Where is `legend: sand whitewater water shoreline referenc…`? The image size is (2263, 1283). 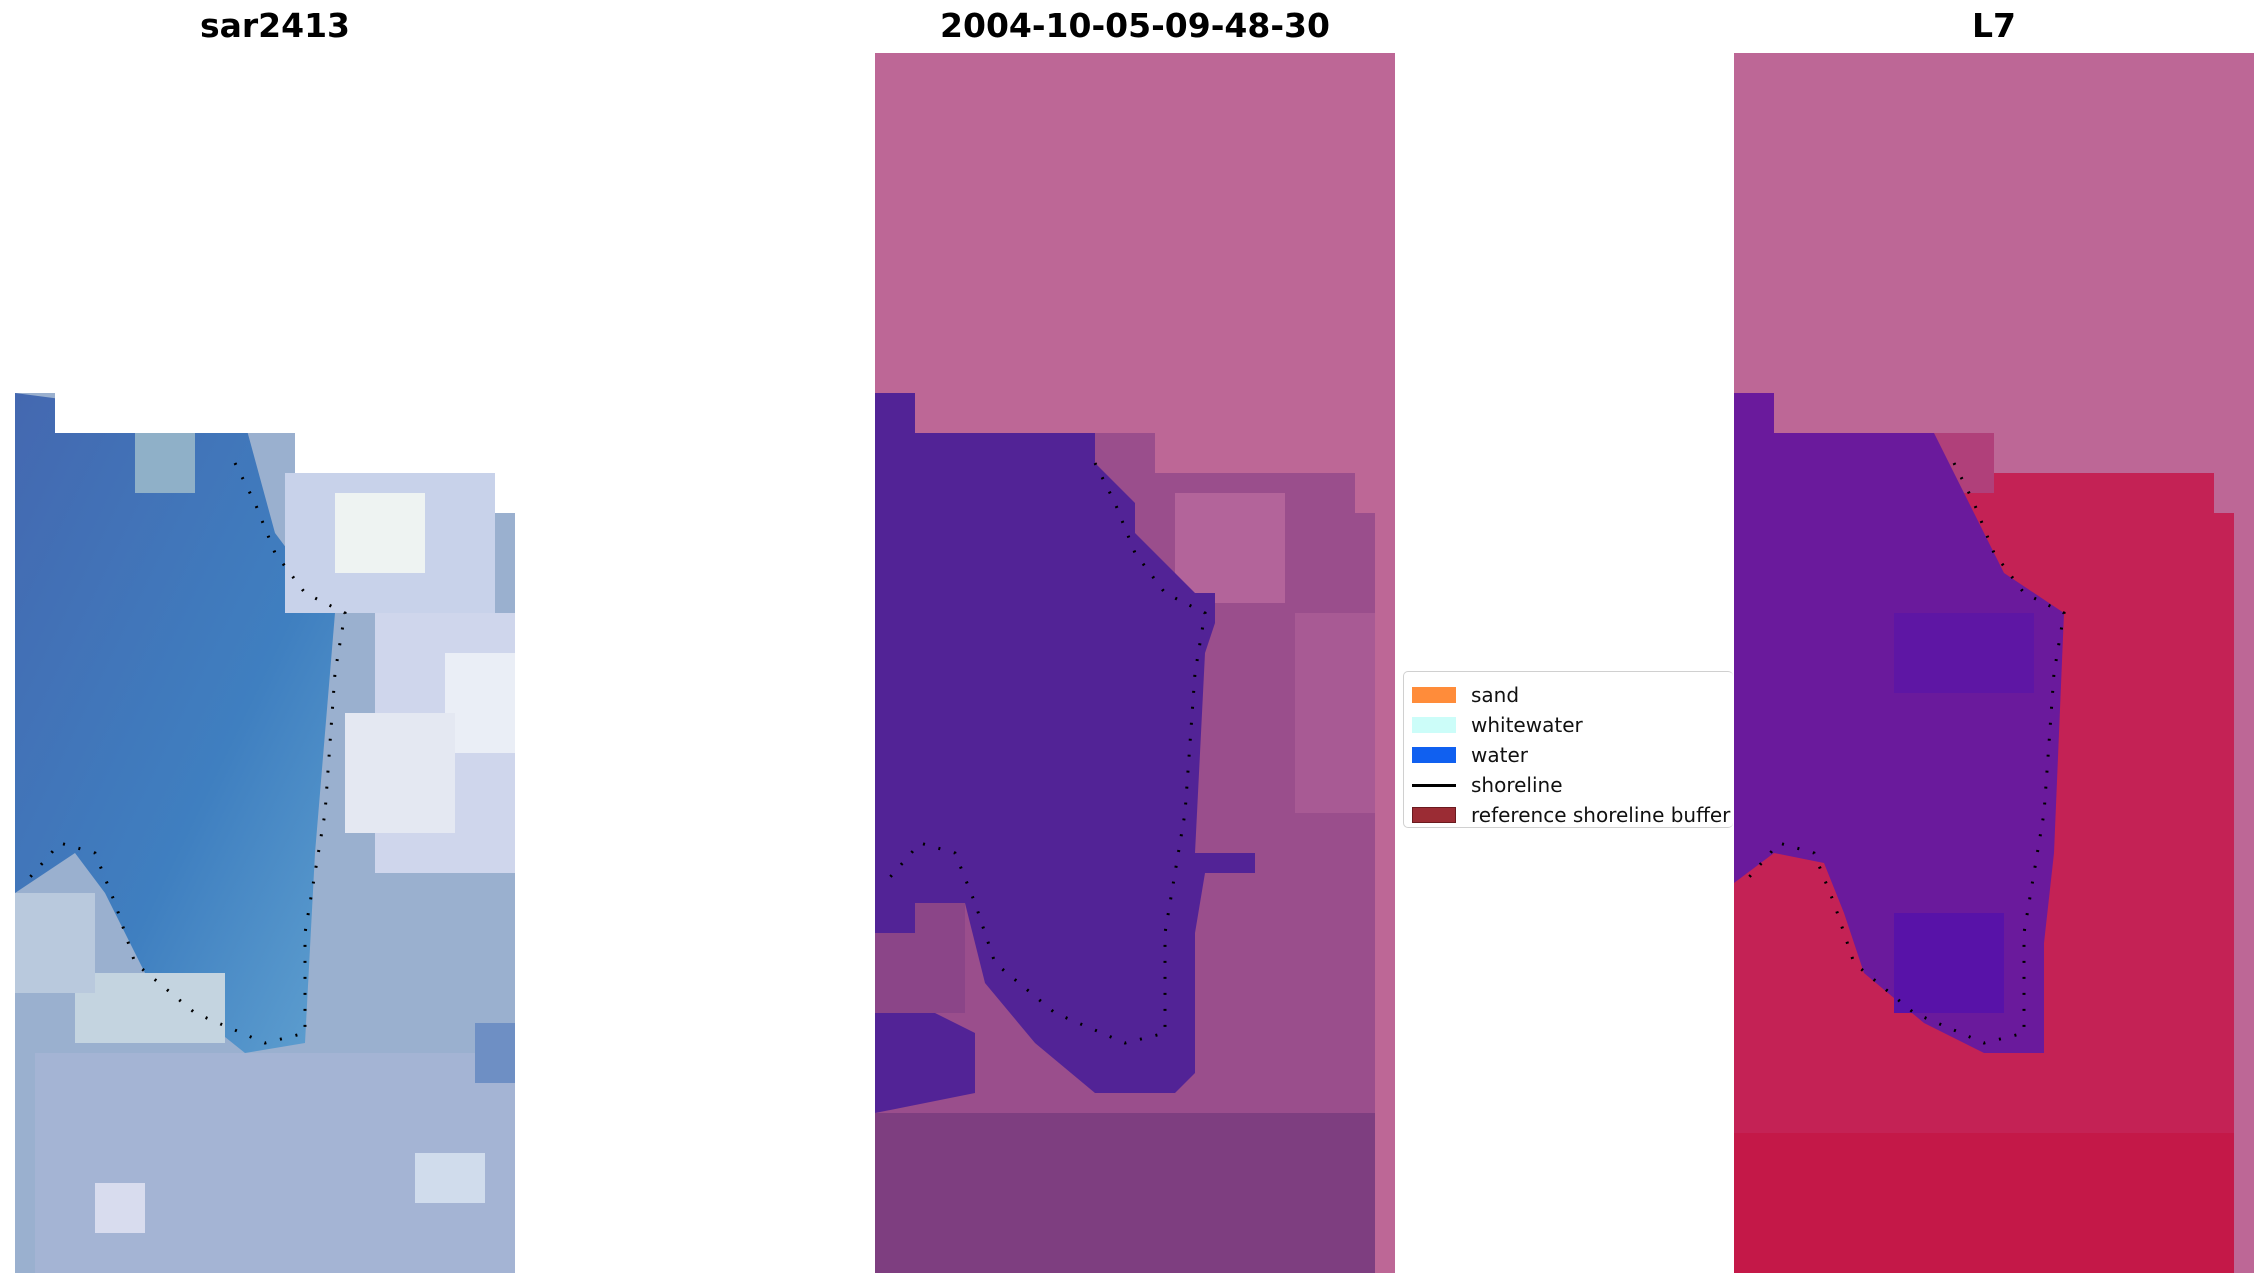 legend: sand whitewater water shoreline referenc… is located at coordinates (1568, 749).